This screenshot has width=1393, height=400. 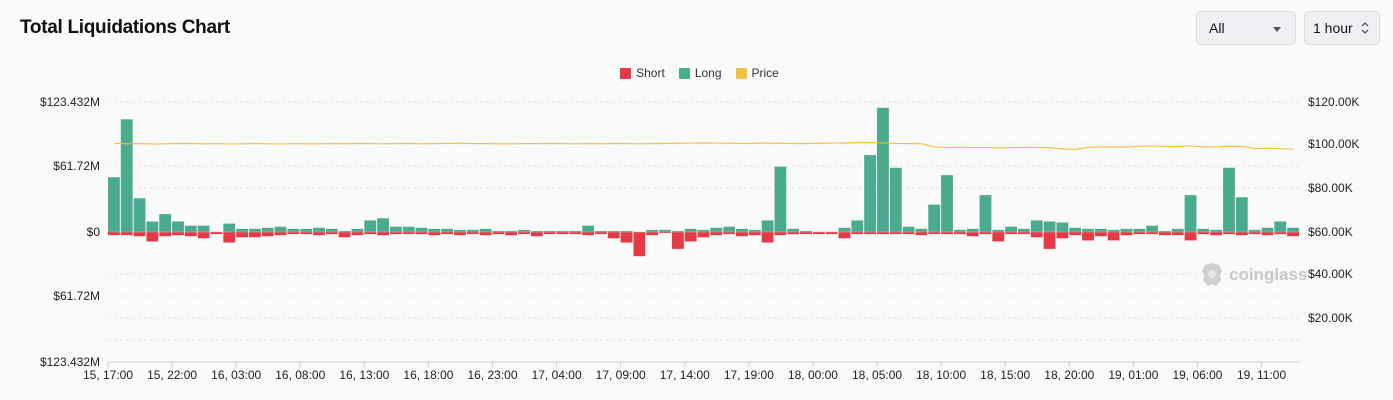 What do you see at coordinates (1333, 144) in the screenshot?
I see `y-right-tick-label: $100.00K` at bounding box center [1333, 144].